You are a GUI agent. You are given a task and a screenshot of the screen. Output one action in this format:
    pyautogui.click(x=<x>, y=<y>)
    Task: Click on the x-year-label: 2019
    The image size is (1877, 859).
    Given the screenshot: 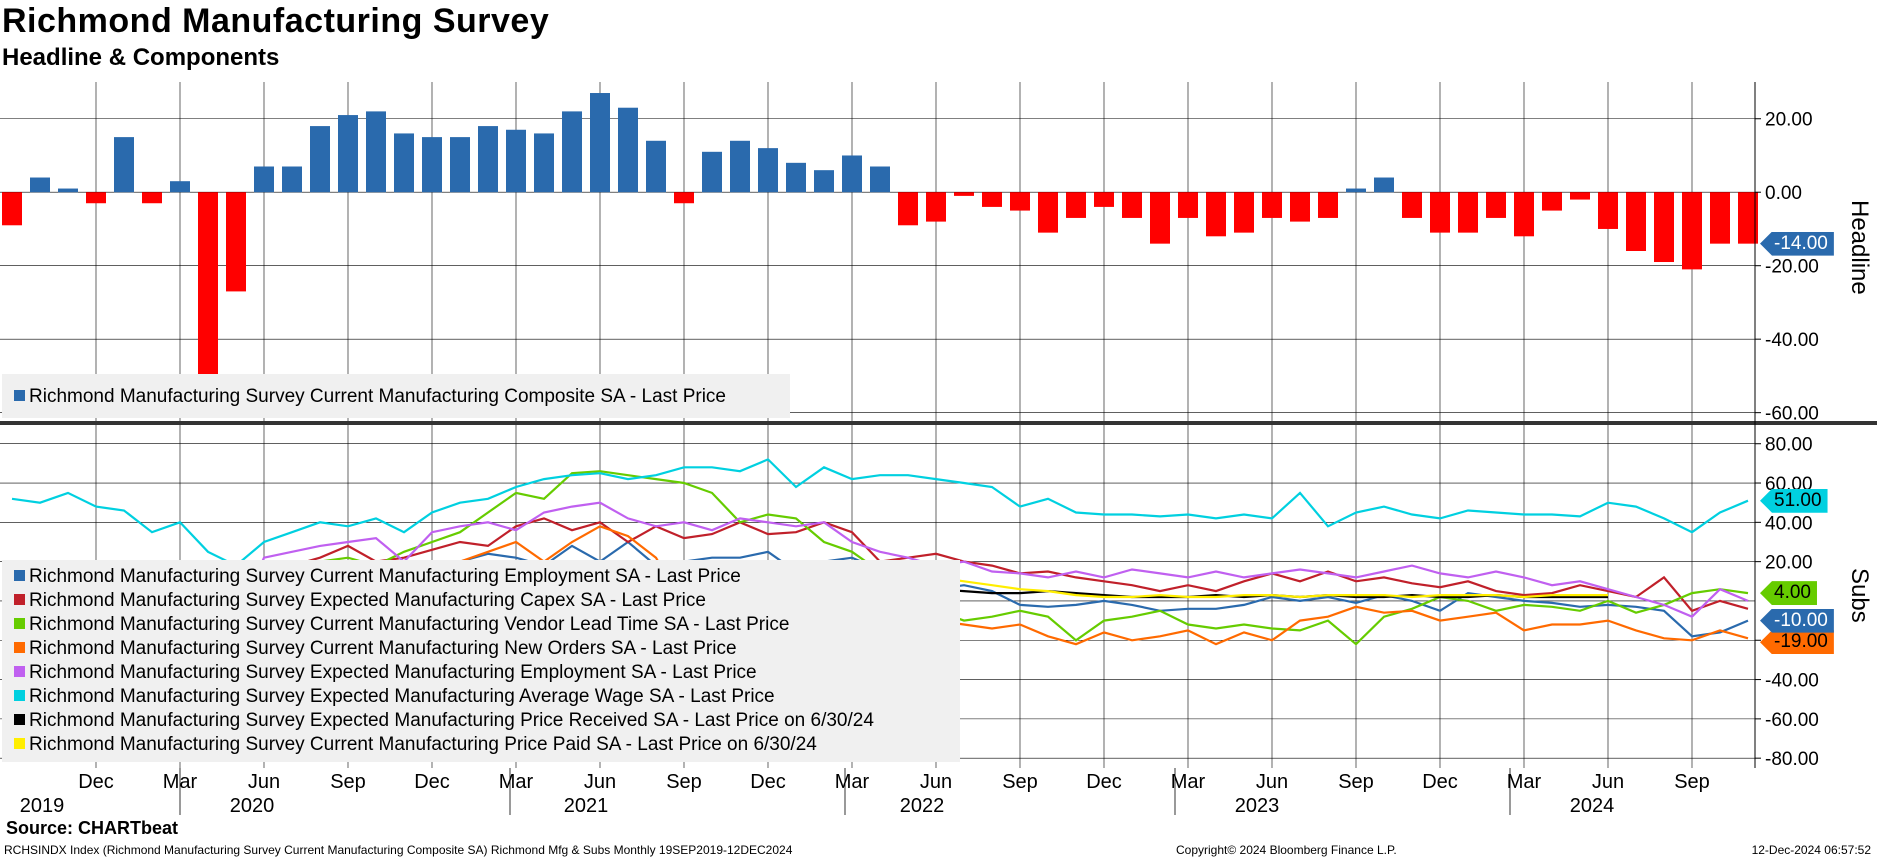 What is the action you would take?
    pyautogui.click(x=42, y=806)
    